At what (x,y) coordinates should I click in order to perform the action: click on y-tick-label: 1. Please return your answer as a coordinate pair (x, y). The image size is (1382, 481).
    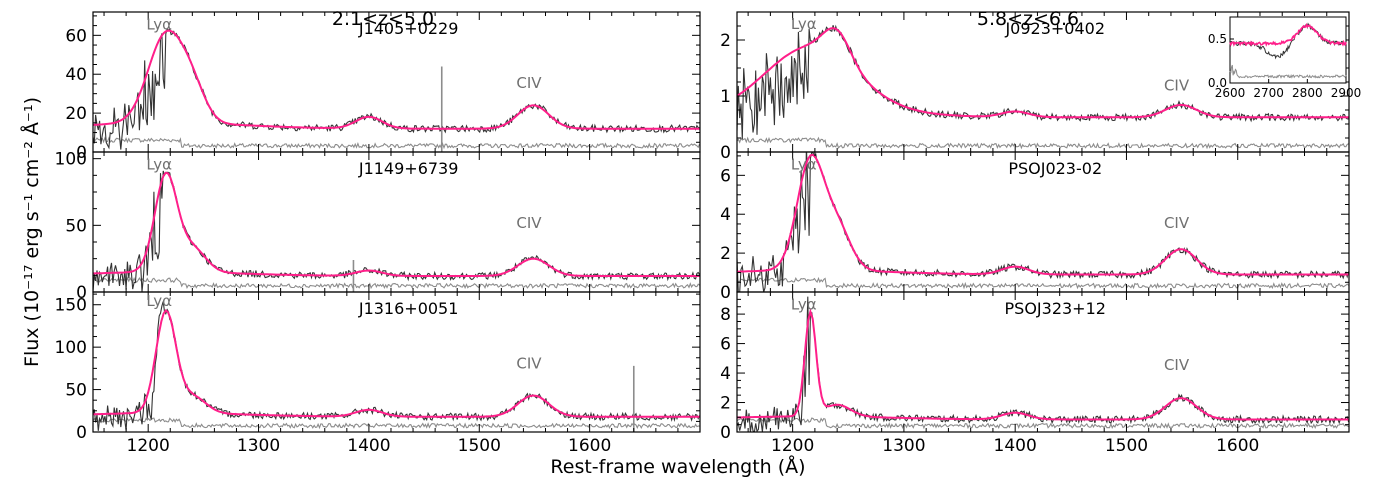
    Looking at the image, I should click on (725, 97).